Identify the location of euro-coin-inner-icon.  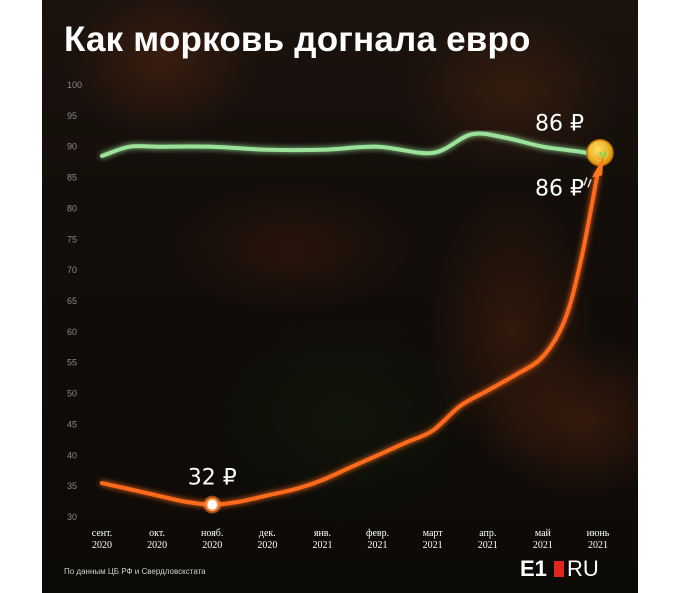
(600, 153).